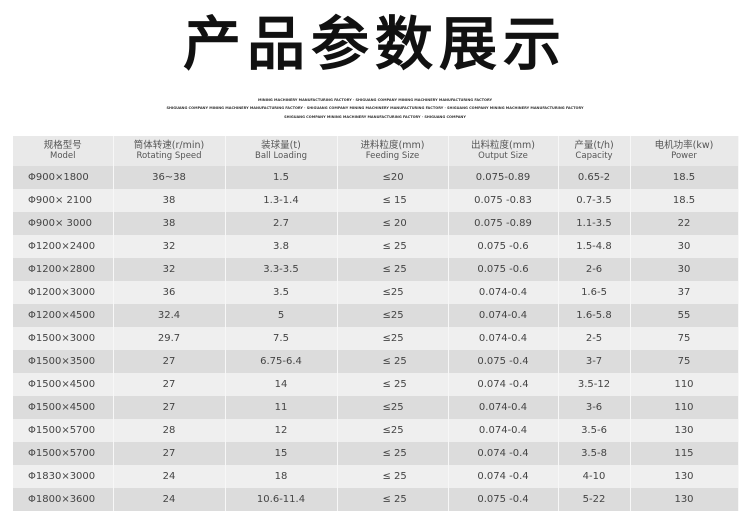 The width and height of the screenshot is (750, 520). Describe the element at coordinates (281, 453) in the screenshot. I see `cell-ball-loading: 15` at that location.